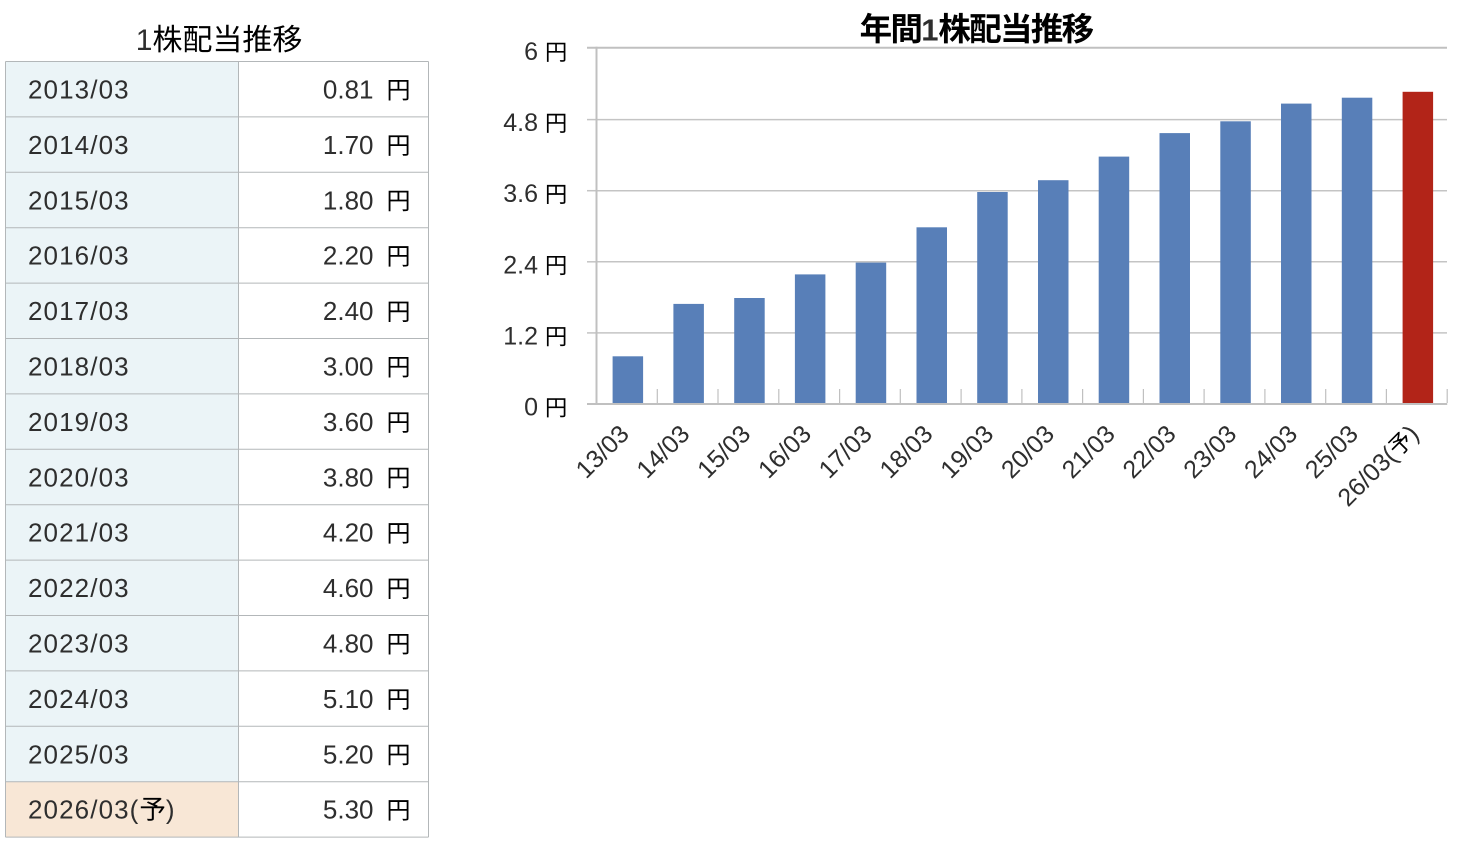  I want to click on svg-text: 4.60, so click(348, 588).